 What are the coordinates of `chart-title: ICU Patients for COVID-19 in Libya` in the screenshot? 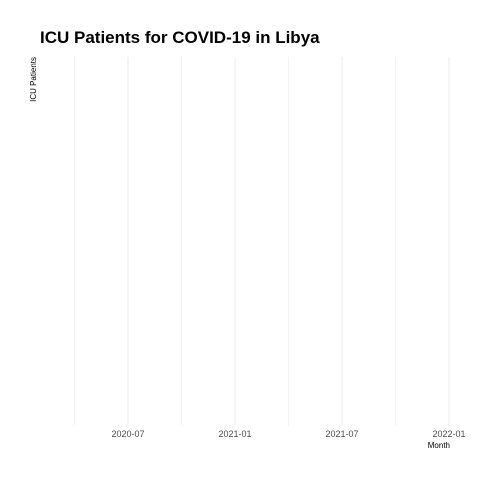 It's located at (180, 37).